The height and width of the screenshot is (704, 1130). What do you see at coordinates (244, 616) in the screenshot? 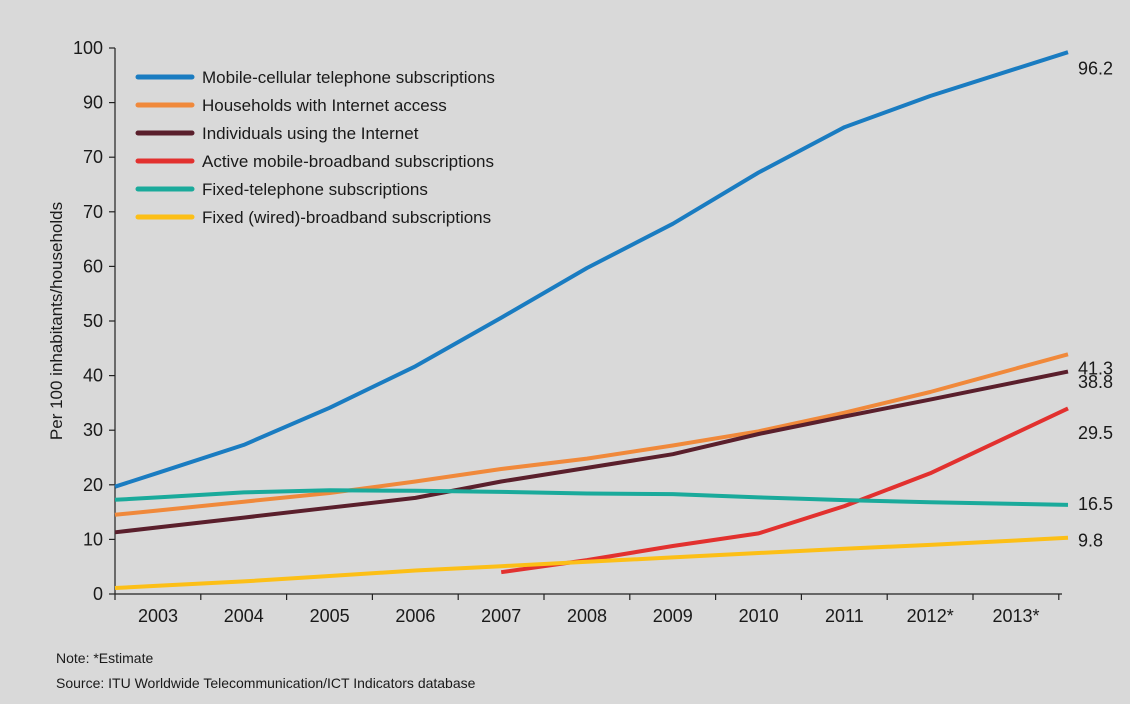
I see `x-tick-label: 2004` at bounding box center [244, 616].